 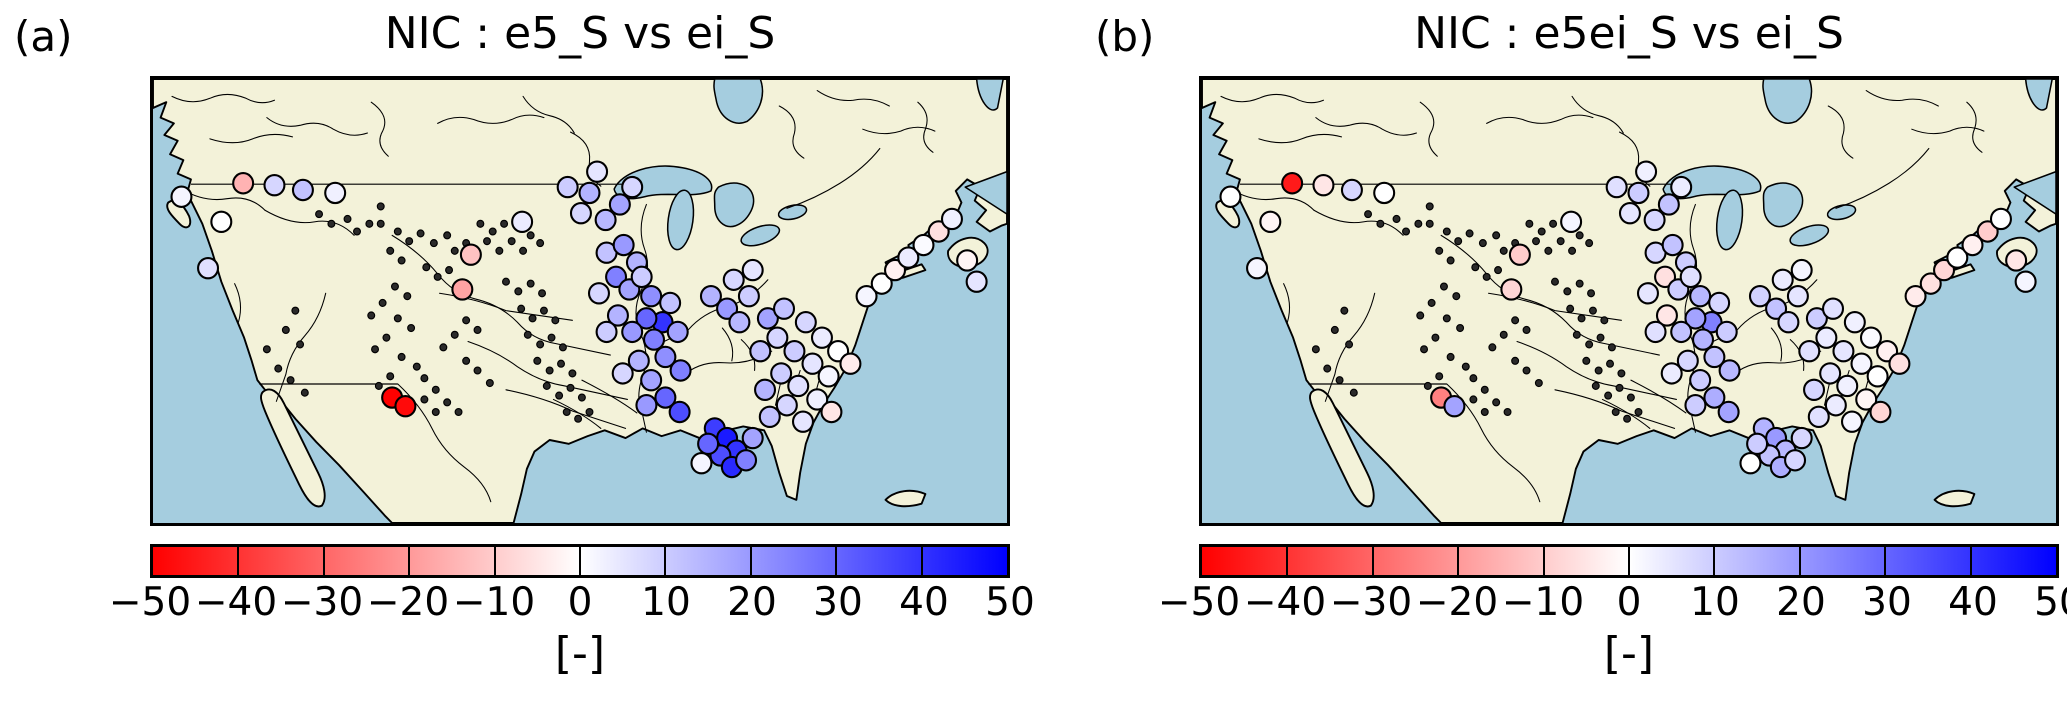 What do you see at coordinates (1285, 602) in the screenshot?
I see `colorbar-tick-label: −40` at bounding box center [1285, 602].